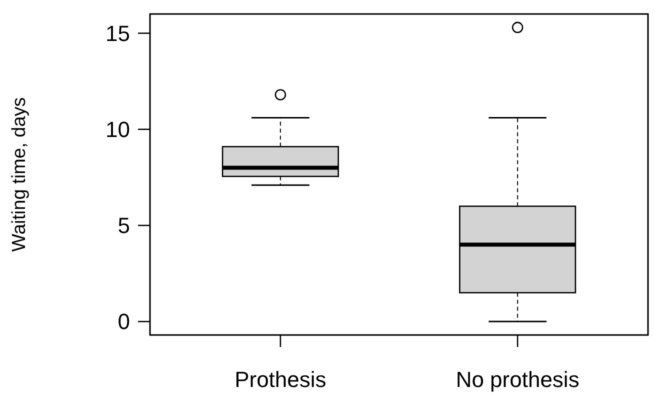 The height and width of the screenshot is (403, 655). I want to click on y-tick-label: 15, so click(118, 33).